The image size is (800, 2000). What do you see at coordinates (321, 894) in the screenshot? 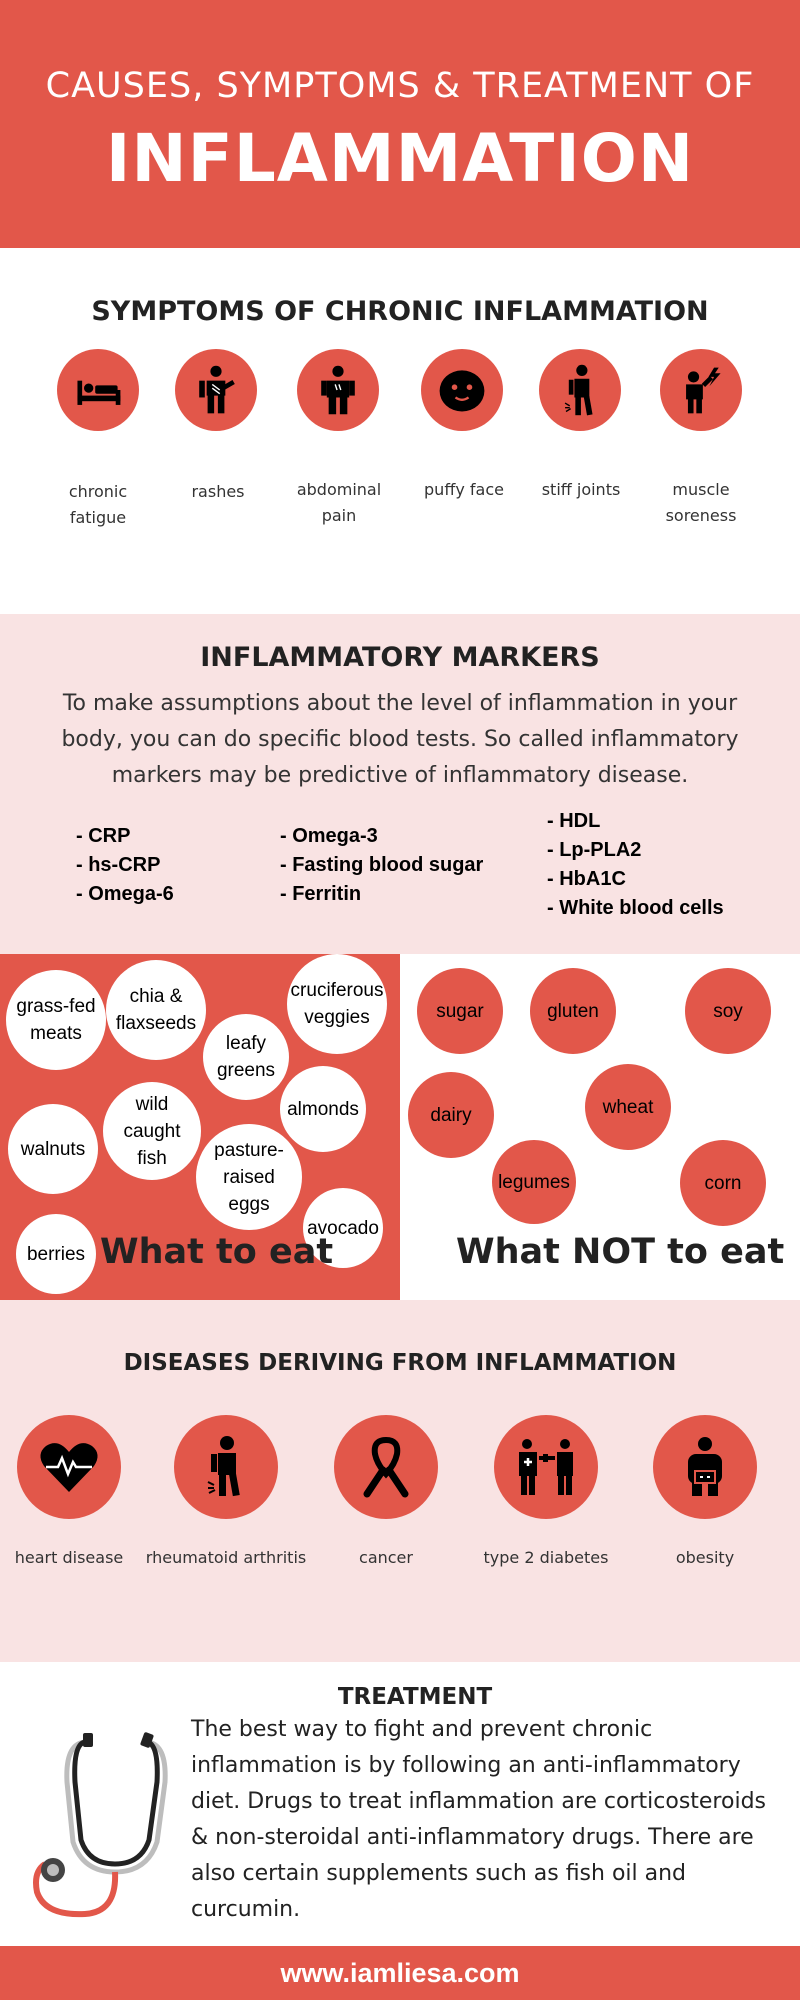
I see `marker-item: - Ferritin` at bounding box center [321, 894].